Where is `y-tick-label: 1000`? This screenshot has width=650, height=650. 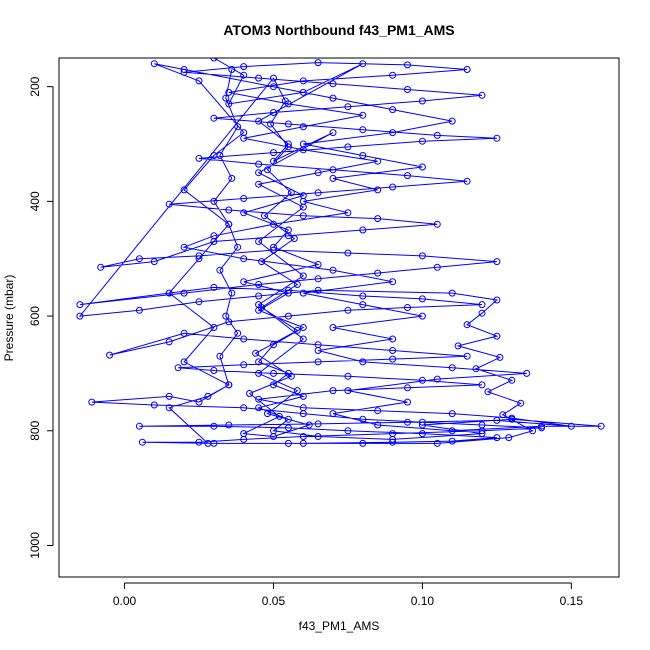
y-tick-label: 1000 is located at coordinates (35, 545).